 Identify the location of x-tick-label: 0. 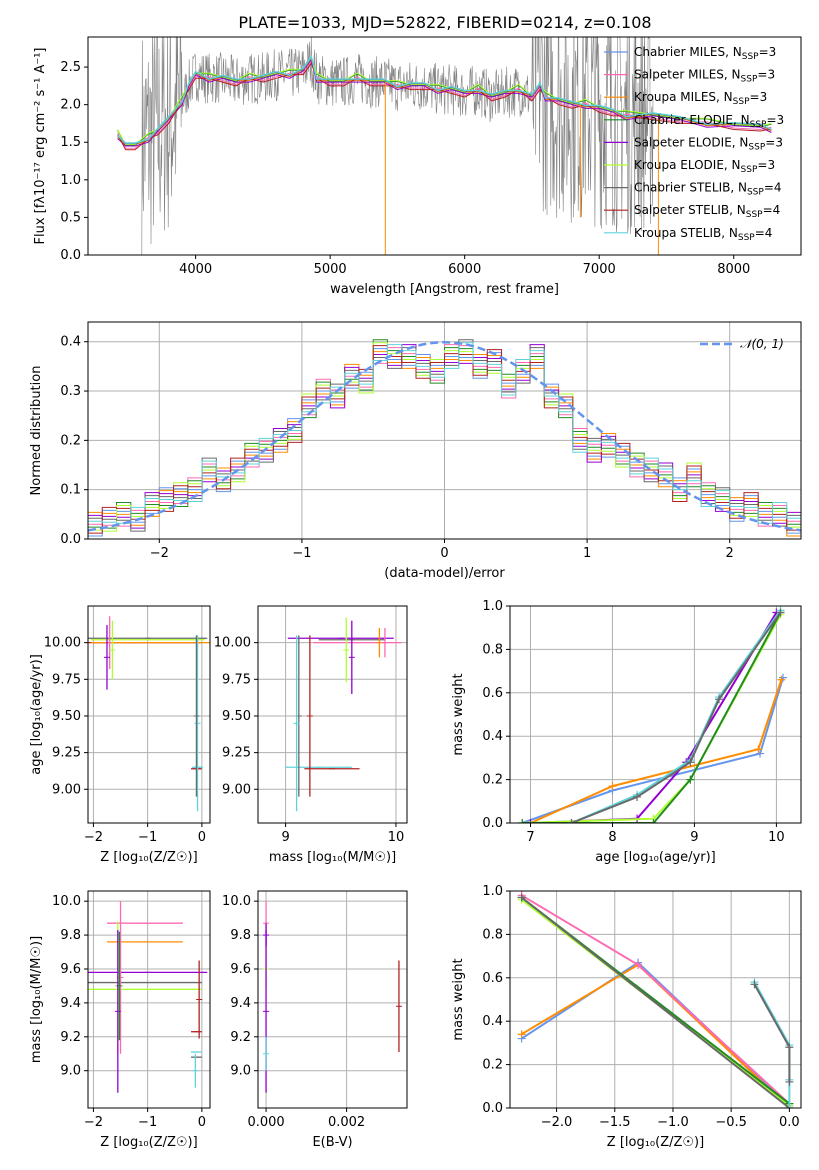
(444, 553).